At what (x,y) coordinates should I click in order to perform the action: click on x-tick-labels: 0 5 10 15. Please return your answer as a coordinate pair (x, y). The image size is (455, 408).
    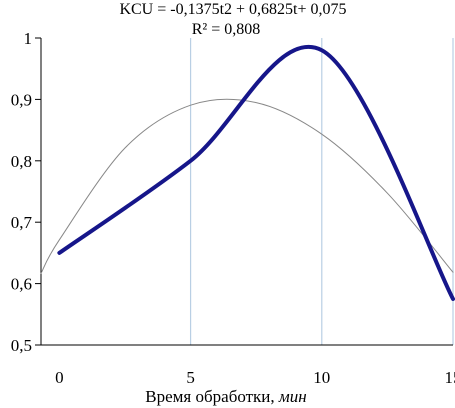
    Looking at the image, I should click on (255, 377).